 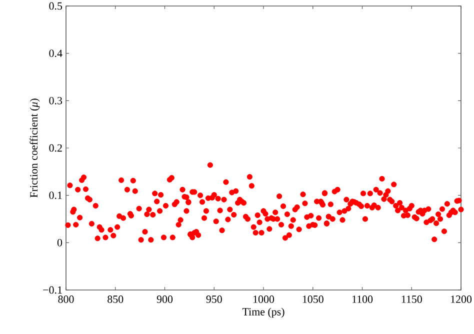 What do you see at coordinates (52, 290) in the screenshot?
I see `y-tick-label: −0.1` at bounding box center [52, 290].